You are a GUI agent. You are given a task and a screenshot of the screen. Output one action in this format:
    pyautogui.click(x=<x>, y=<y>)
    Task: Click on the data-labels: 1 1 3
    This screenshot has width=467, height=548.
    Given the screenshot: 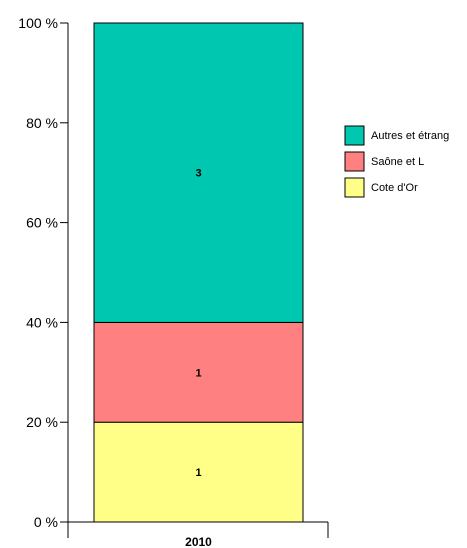 What is the action you would take?
    pyautogui.click(x=198, y=323)
    